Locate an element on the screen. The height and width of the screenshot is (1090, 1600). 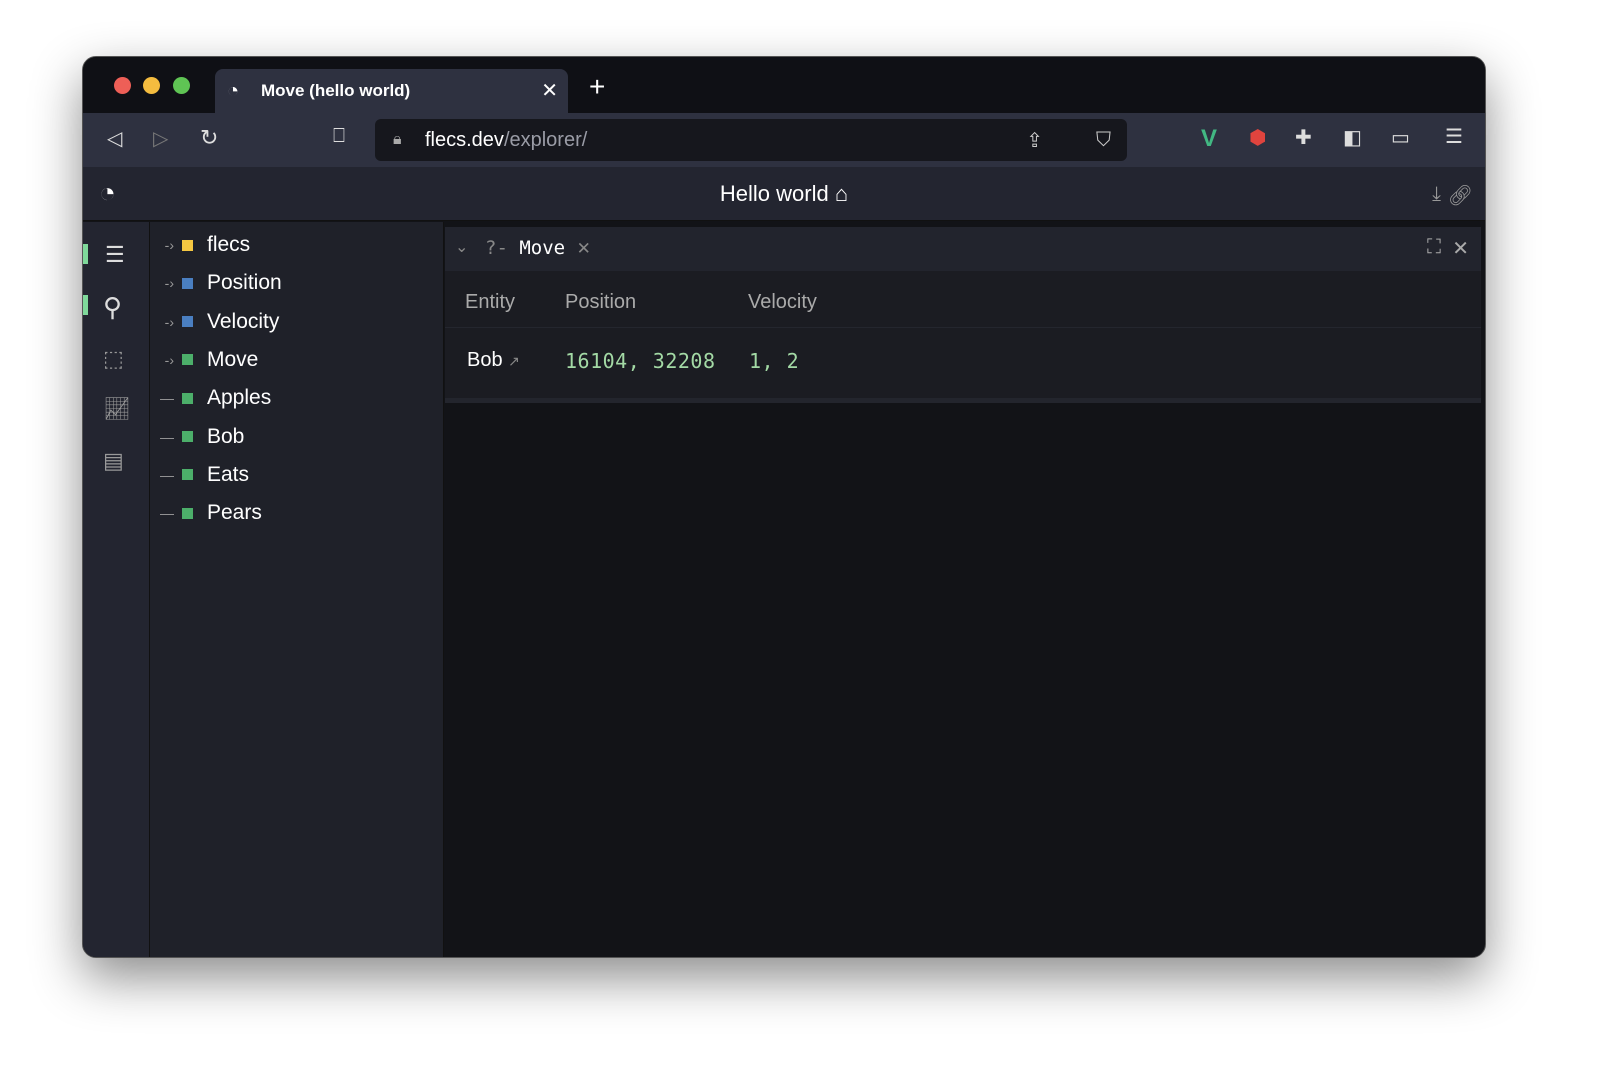
clear-query-icon: ✕ is located at coordinates (583, 249).